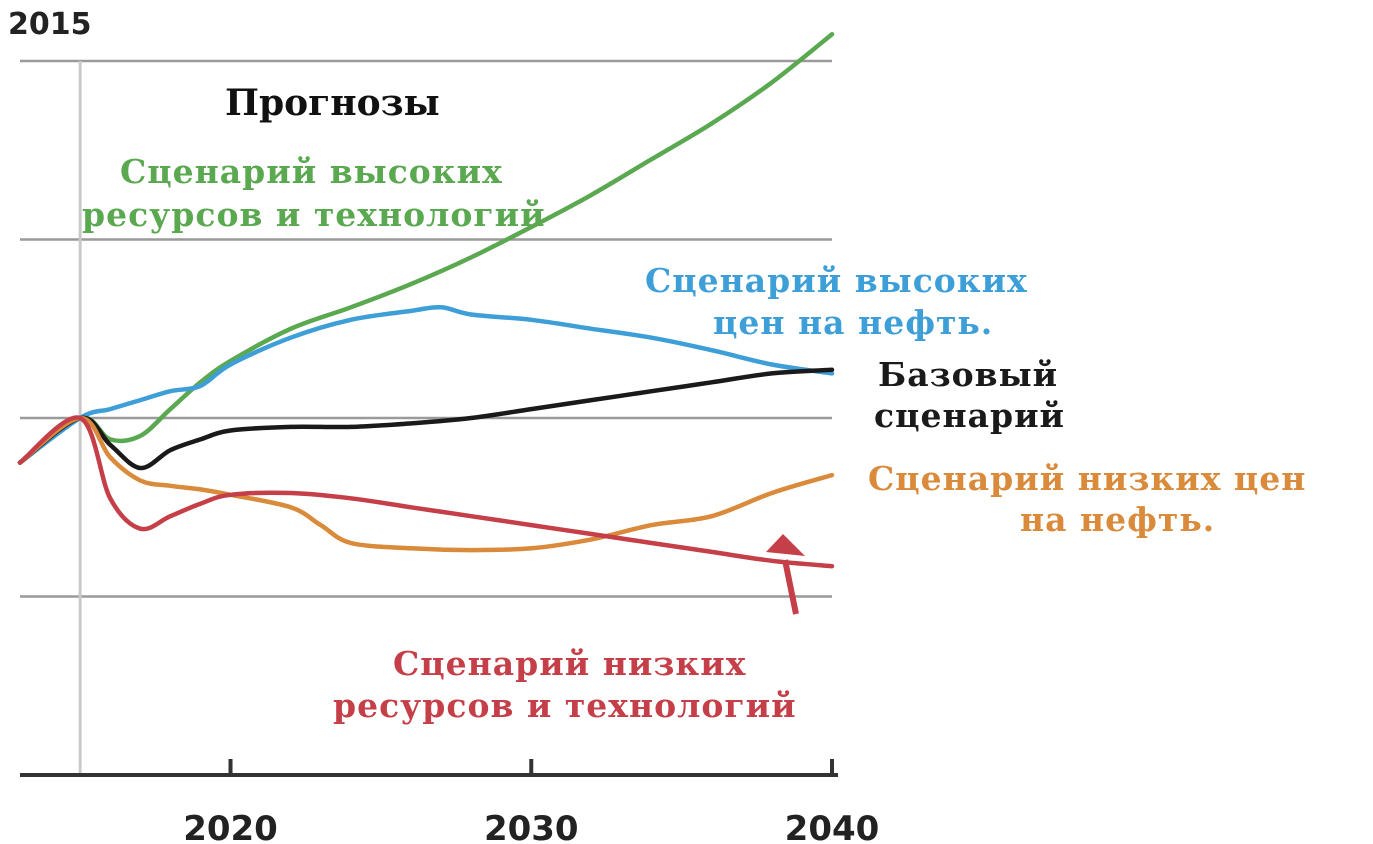  Describe the element at coordinates (50, 24) in the screenshot. I see `corner-label: 2015` at that location.